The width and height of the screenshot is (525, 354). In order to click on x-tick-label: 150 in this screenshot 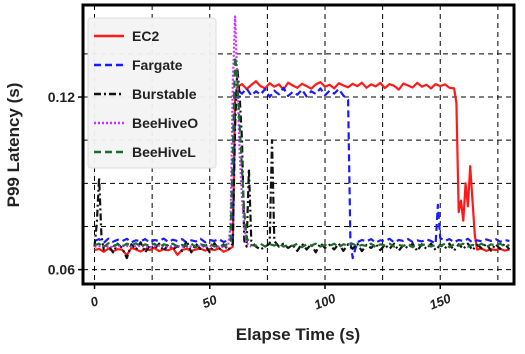, I will do `click(440, 301)`.